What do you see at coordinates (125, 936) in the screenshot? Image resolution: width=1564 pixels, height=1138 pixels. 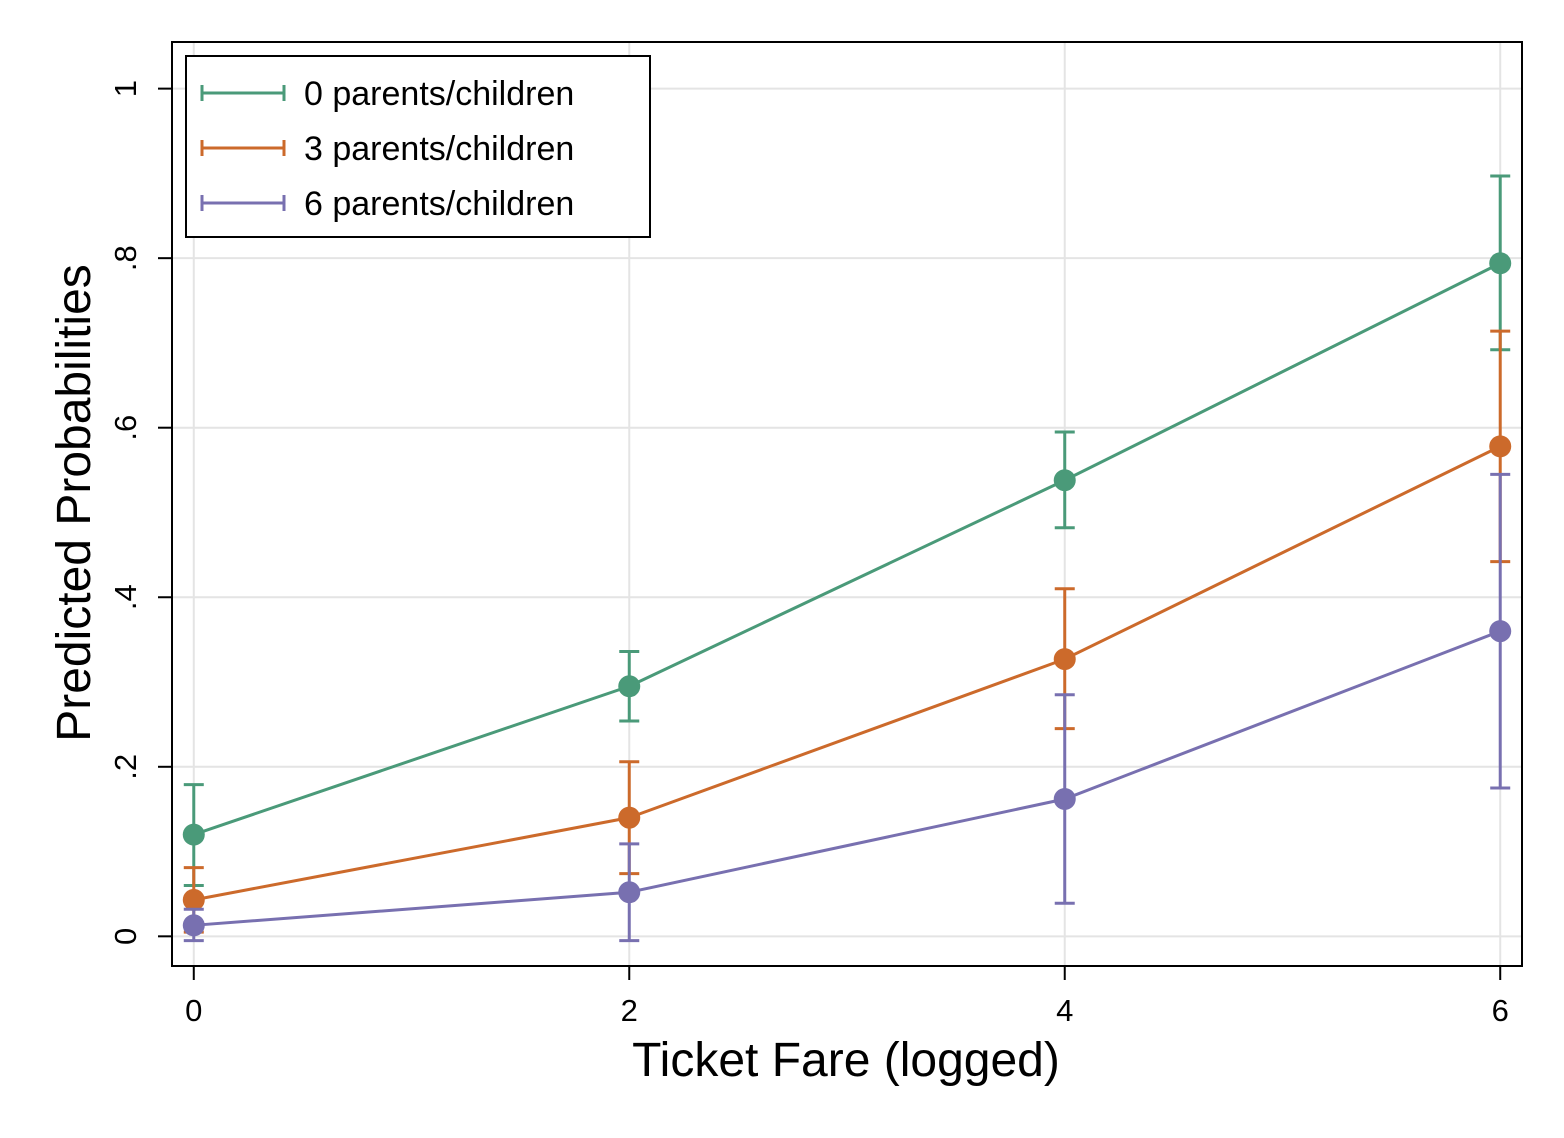 I see `y-tick-label: 0` at bounding box center [125, 936].